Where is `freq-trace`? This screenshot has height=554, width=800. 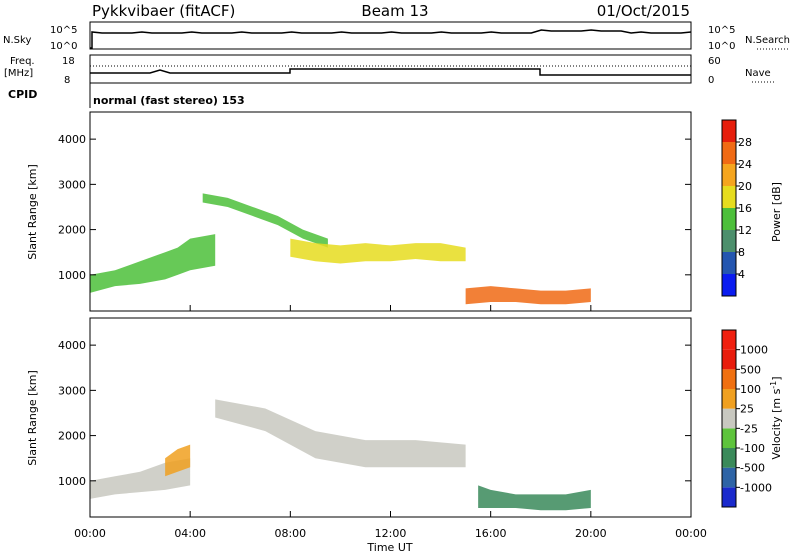
freq-trace is located at coordinates (390, 72).